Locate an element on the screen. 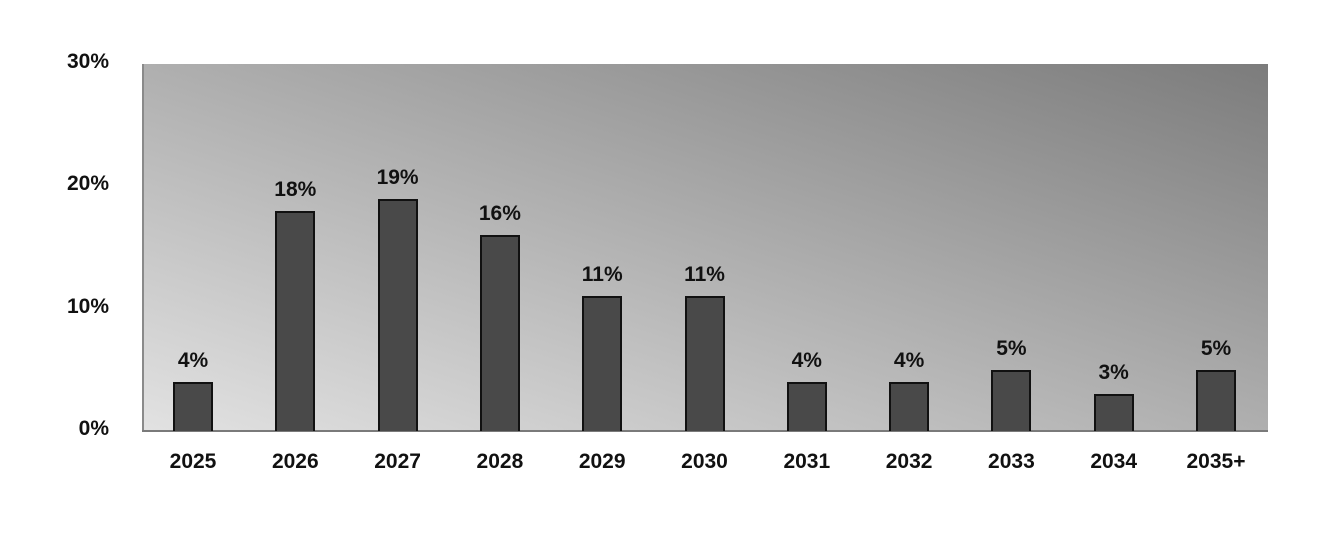  bar-2029 is located at coordinates (602, 363).